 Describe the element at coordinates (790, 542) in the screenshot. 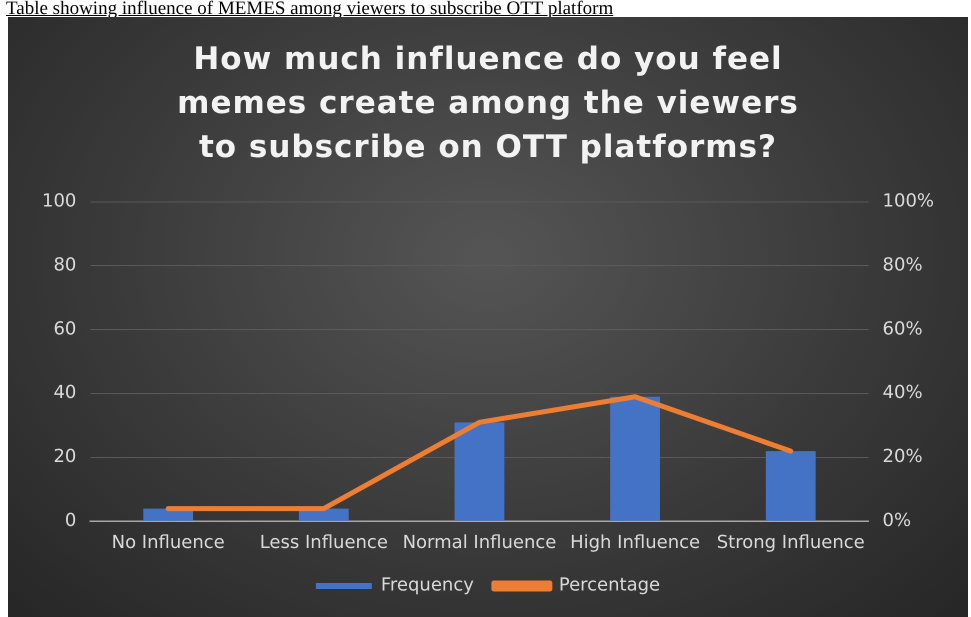

I see `x-tick-label: Strong Influence` at that location.